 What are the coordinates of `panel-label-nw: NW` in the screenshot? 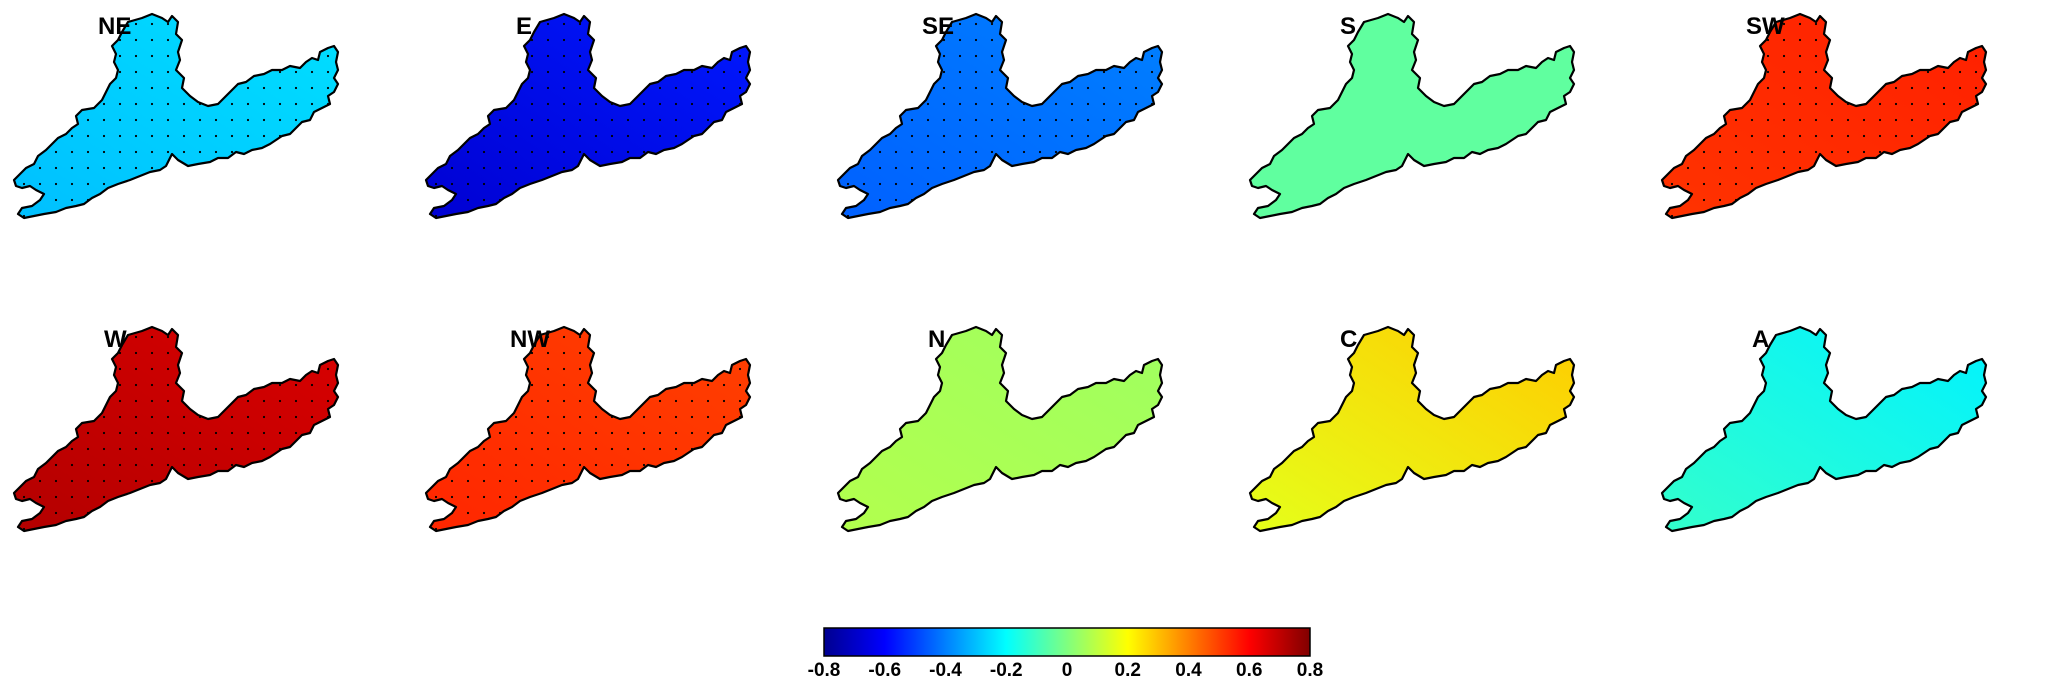 It's located at (530, 339).